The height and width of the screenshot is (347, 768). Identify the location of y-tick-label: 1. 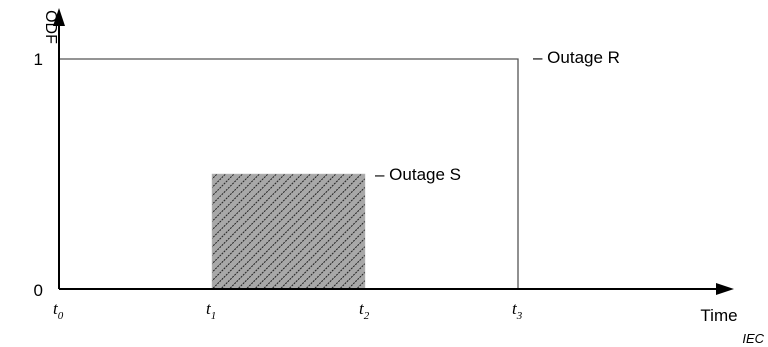
(38, 59).